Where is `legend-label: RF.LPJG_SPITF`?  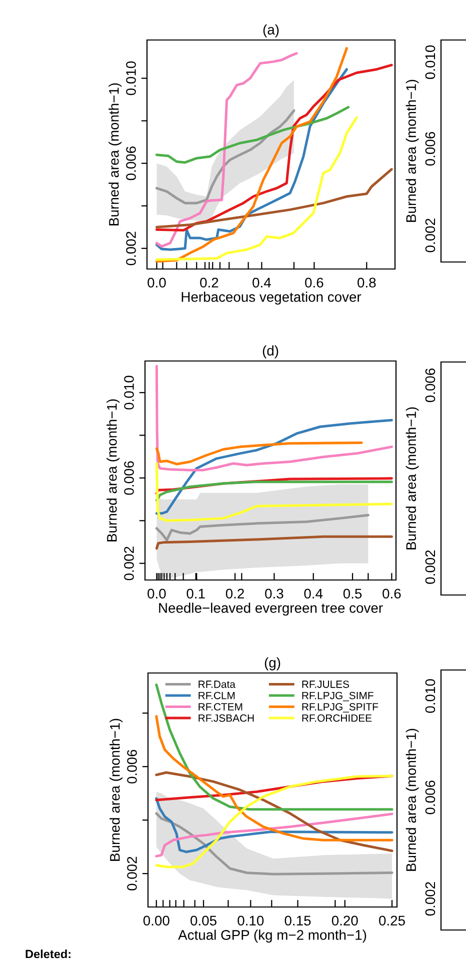 legend-label: RF.LPJG_SPITF is located at coordinates (340, 707).